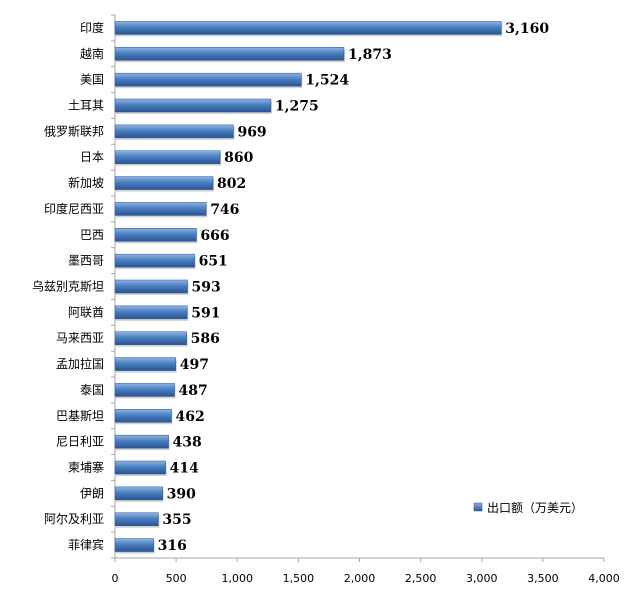 This screenshot has width=631, height=596. What do you see at coordinates (92, 493) in the screenshot?
I see `category-label: 伊朗` at bounding box center [92, 493].